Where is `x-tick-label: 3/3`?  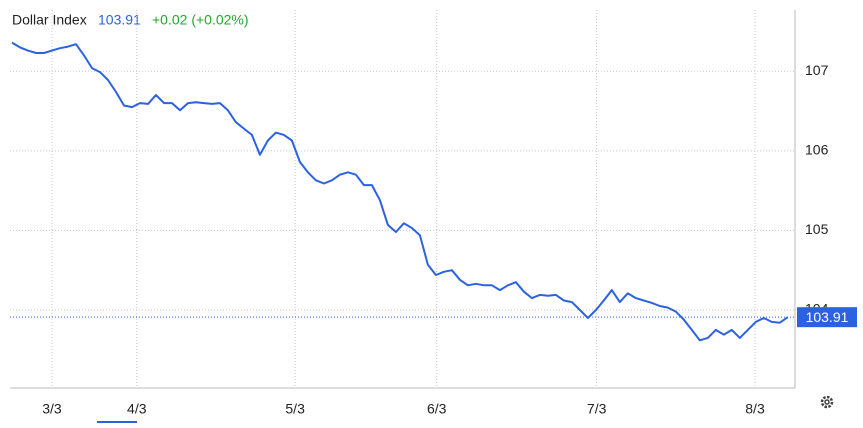
x-tick-label: 3/3 is located at coordinates (52, 409).